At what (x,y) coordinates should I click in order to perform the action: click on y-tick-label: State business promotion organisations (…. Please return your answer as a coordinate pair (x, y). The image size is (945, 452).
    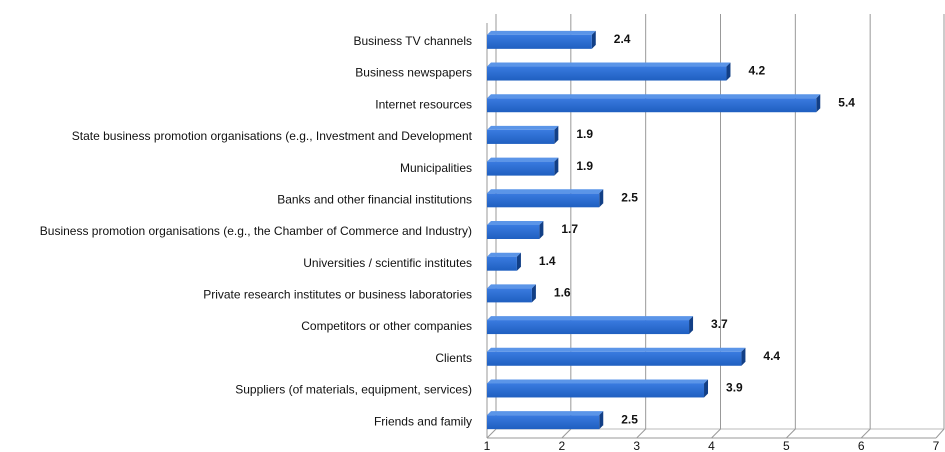
    Looking at the image, I should click on (272, 136).